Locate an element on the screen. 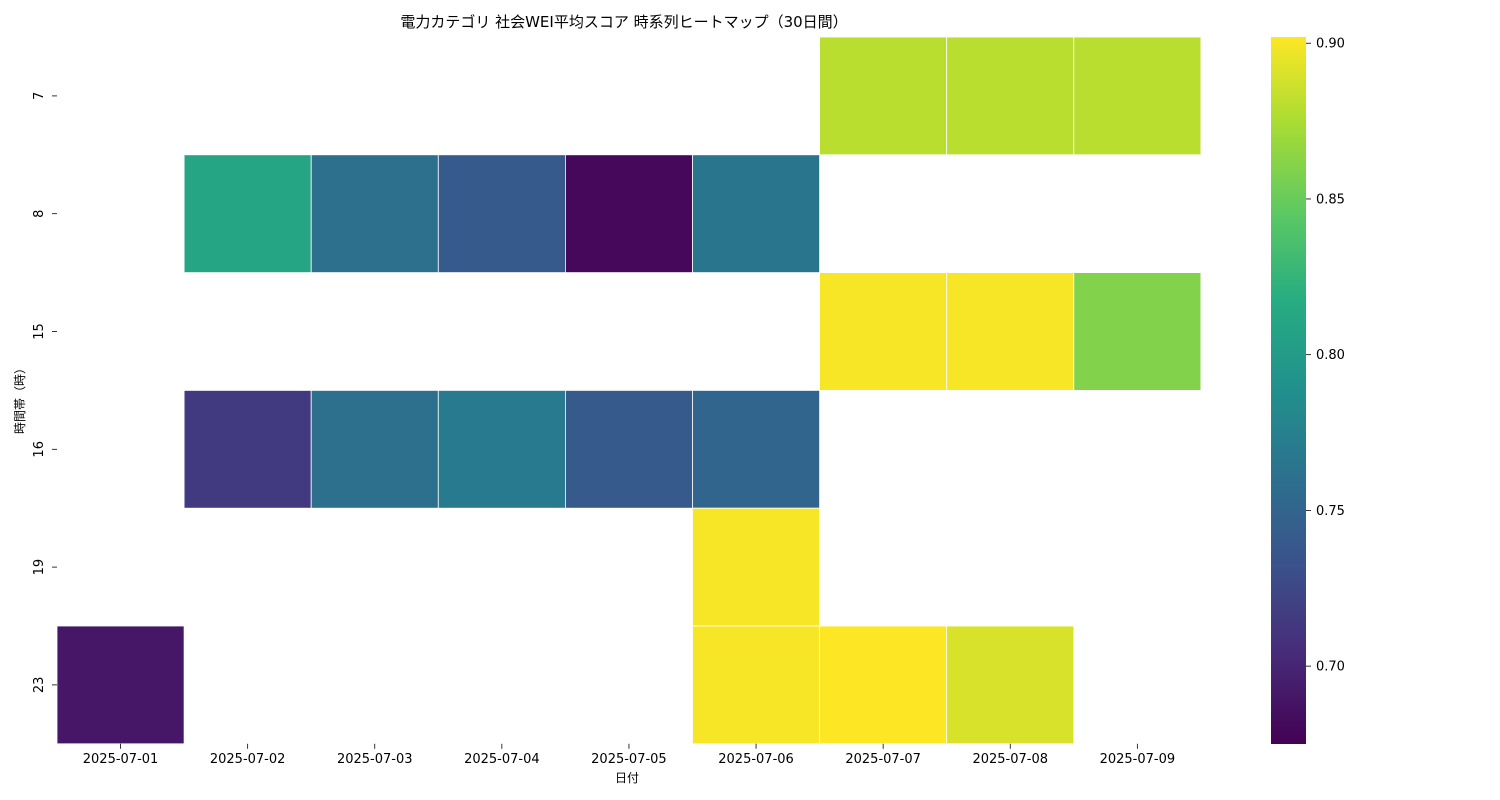 This screenshot has width=1500, height=800. colorbar-tick-label: 0.75 is located at coordinates (1330, 511).